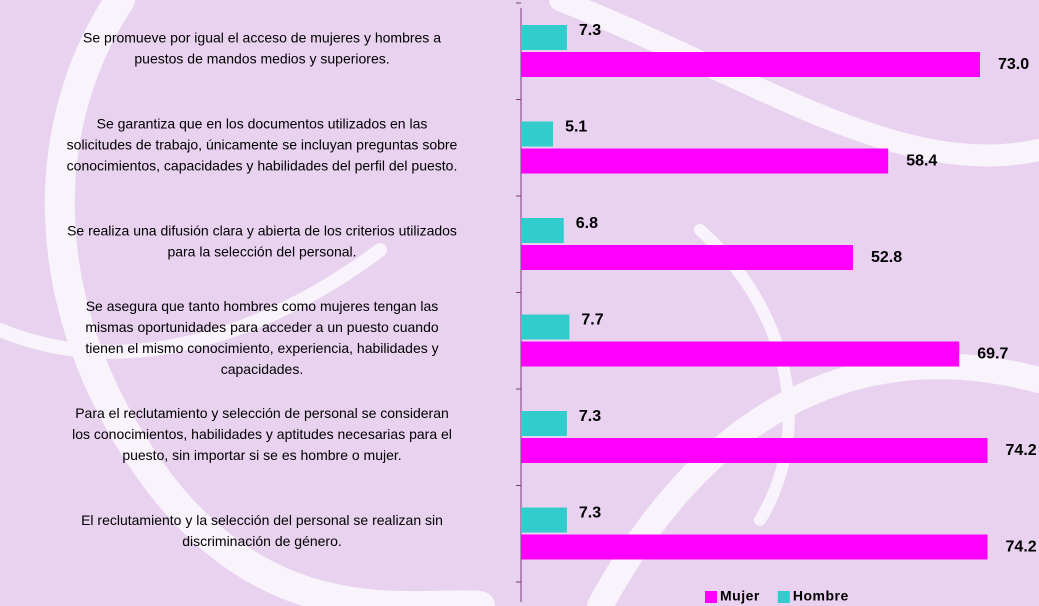 The width and height of the screenshot is (1039, 606). I want to click on legend-label: Mujer, so click(740, 596).